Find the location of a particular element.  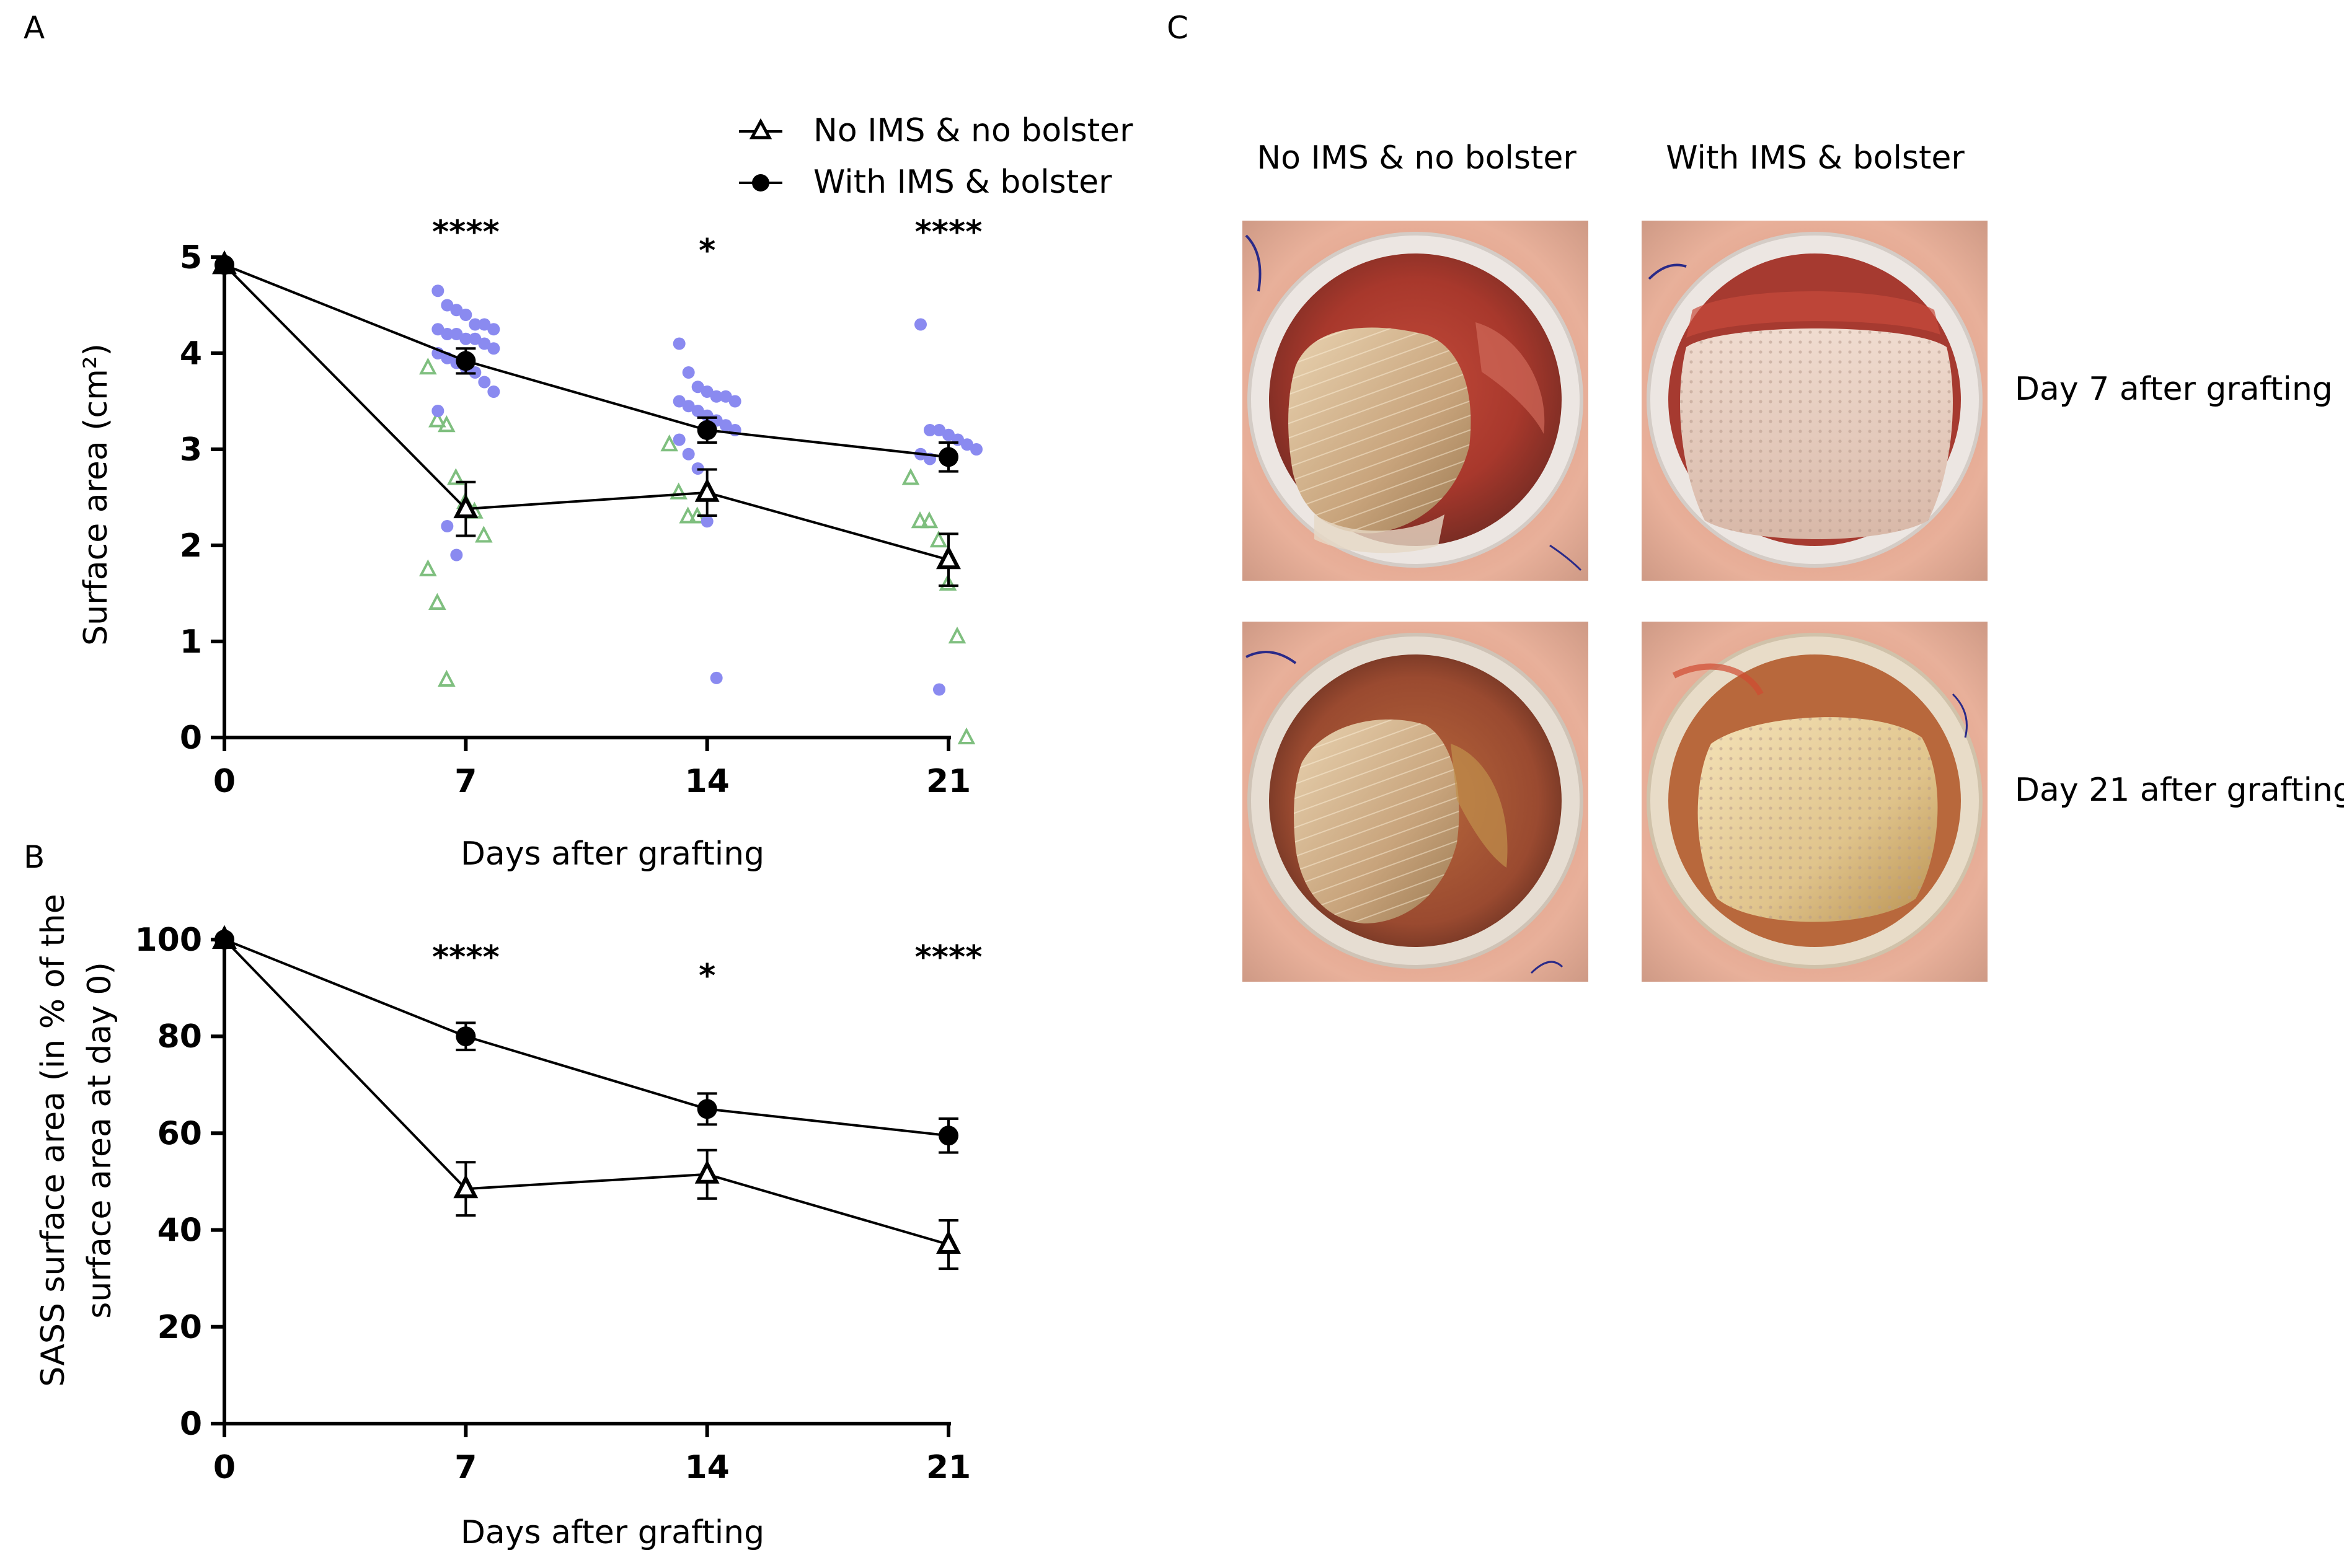

photo-with-ims-day7 is located at coordinates (1815, 401).